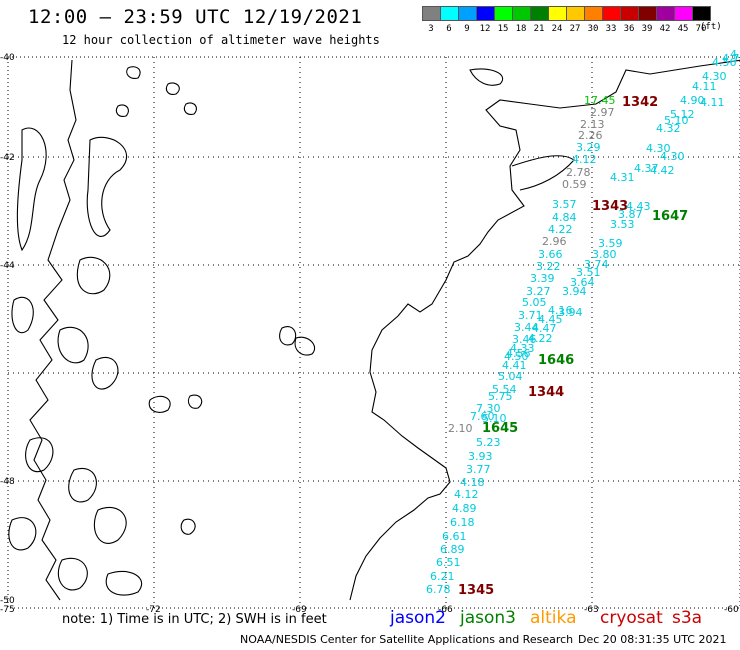 This screenshot has height=650, width=740. Describe the element at coordinates (438, 589) in the screenshot. I see `wave-height-label: 6.78` at that location.